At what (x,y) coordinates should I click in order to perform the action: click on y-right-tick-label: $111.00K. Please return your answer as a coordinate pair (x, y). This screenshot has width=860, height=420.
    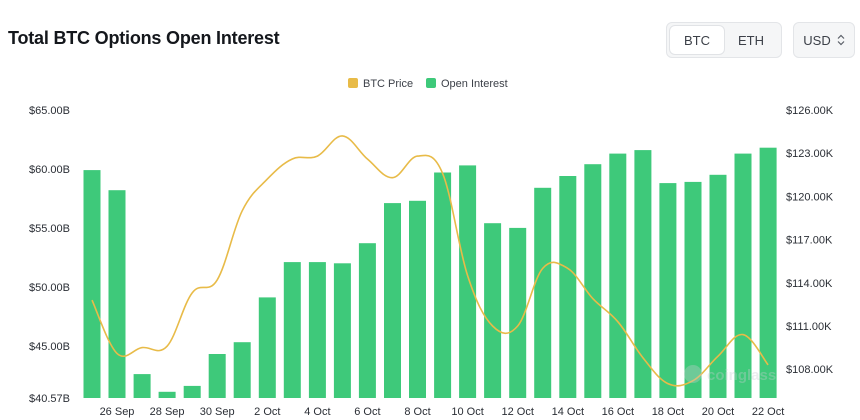
    Looking at the image, I should click on (809, 327).